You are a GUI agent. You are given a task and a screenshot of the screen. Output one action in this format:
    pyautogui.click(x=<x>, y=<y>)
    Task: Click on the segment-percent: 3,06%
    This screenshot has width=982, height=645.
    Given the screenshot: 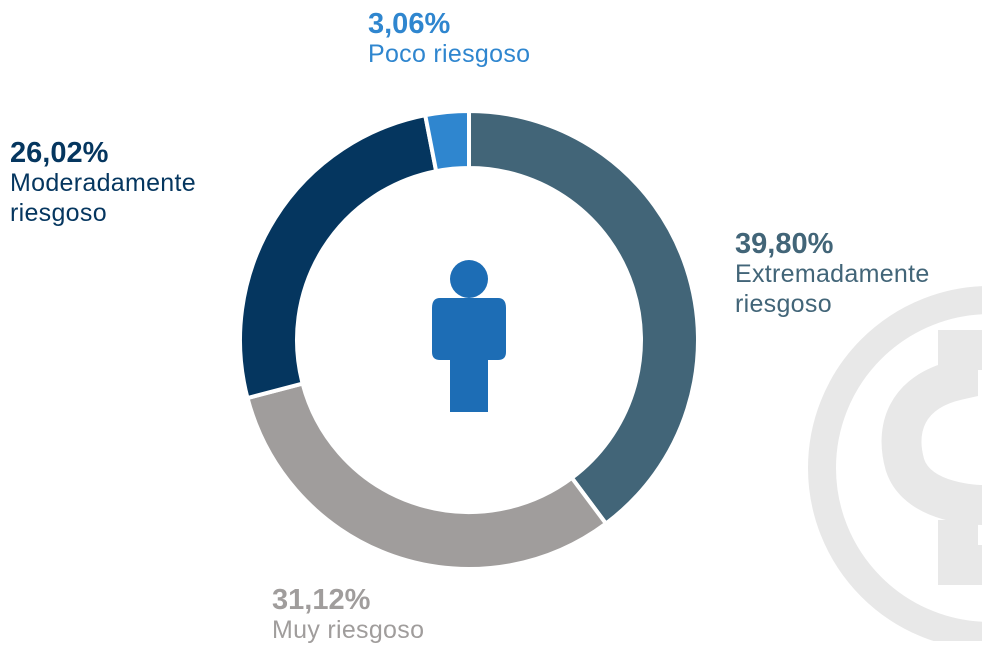 What is the action you would take?
    pyautogui.click(x=409, y=24)
    